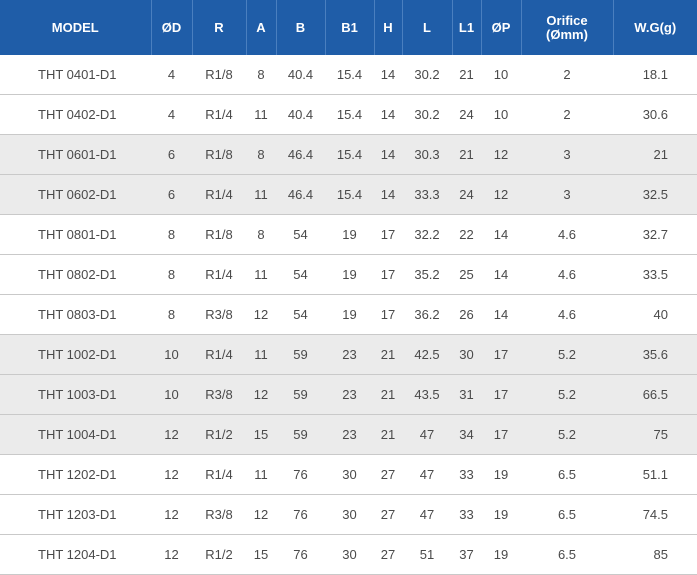 The width and height of the screenshot is (697, 575). I want to click on cell-op: 12, so click(501, 194).